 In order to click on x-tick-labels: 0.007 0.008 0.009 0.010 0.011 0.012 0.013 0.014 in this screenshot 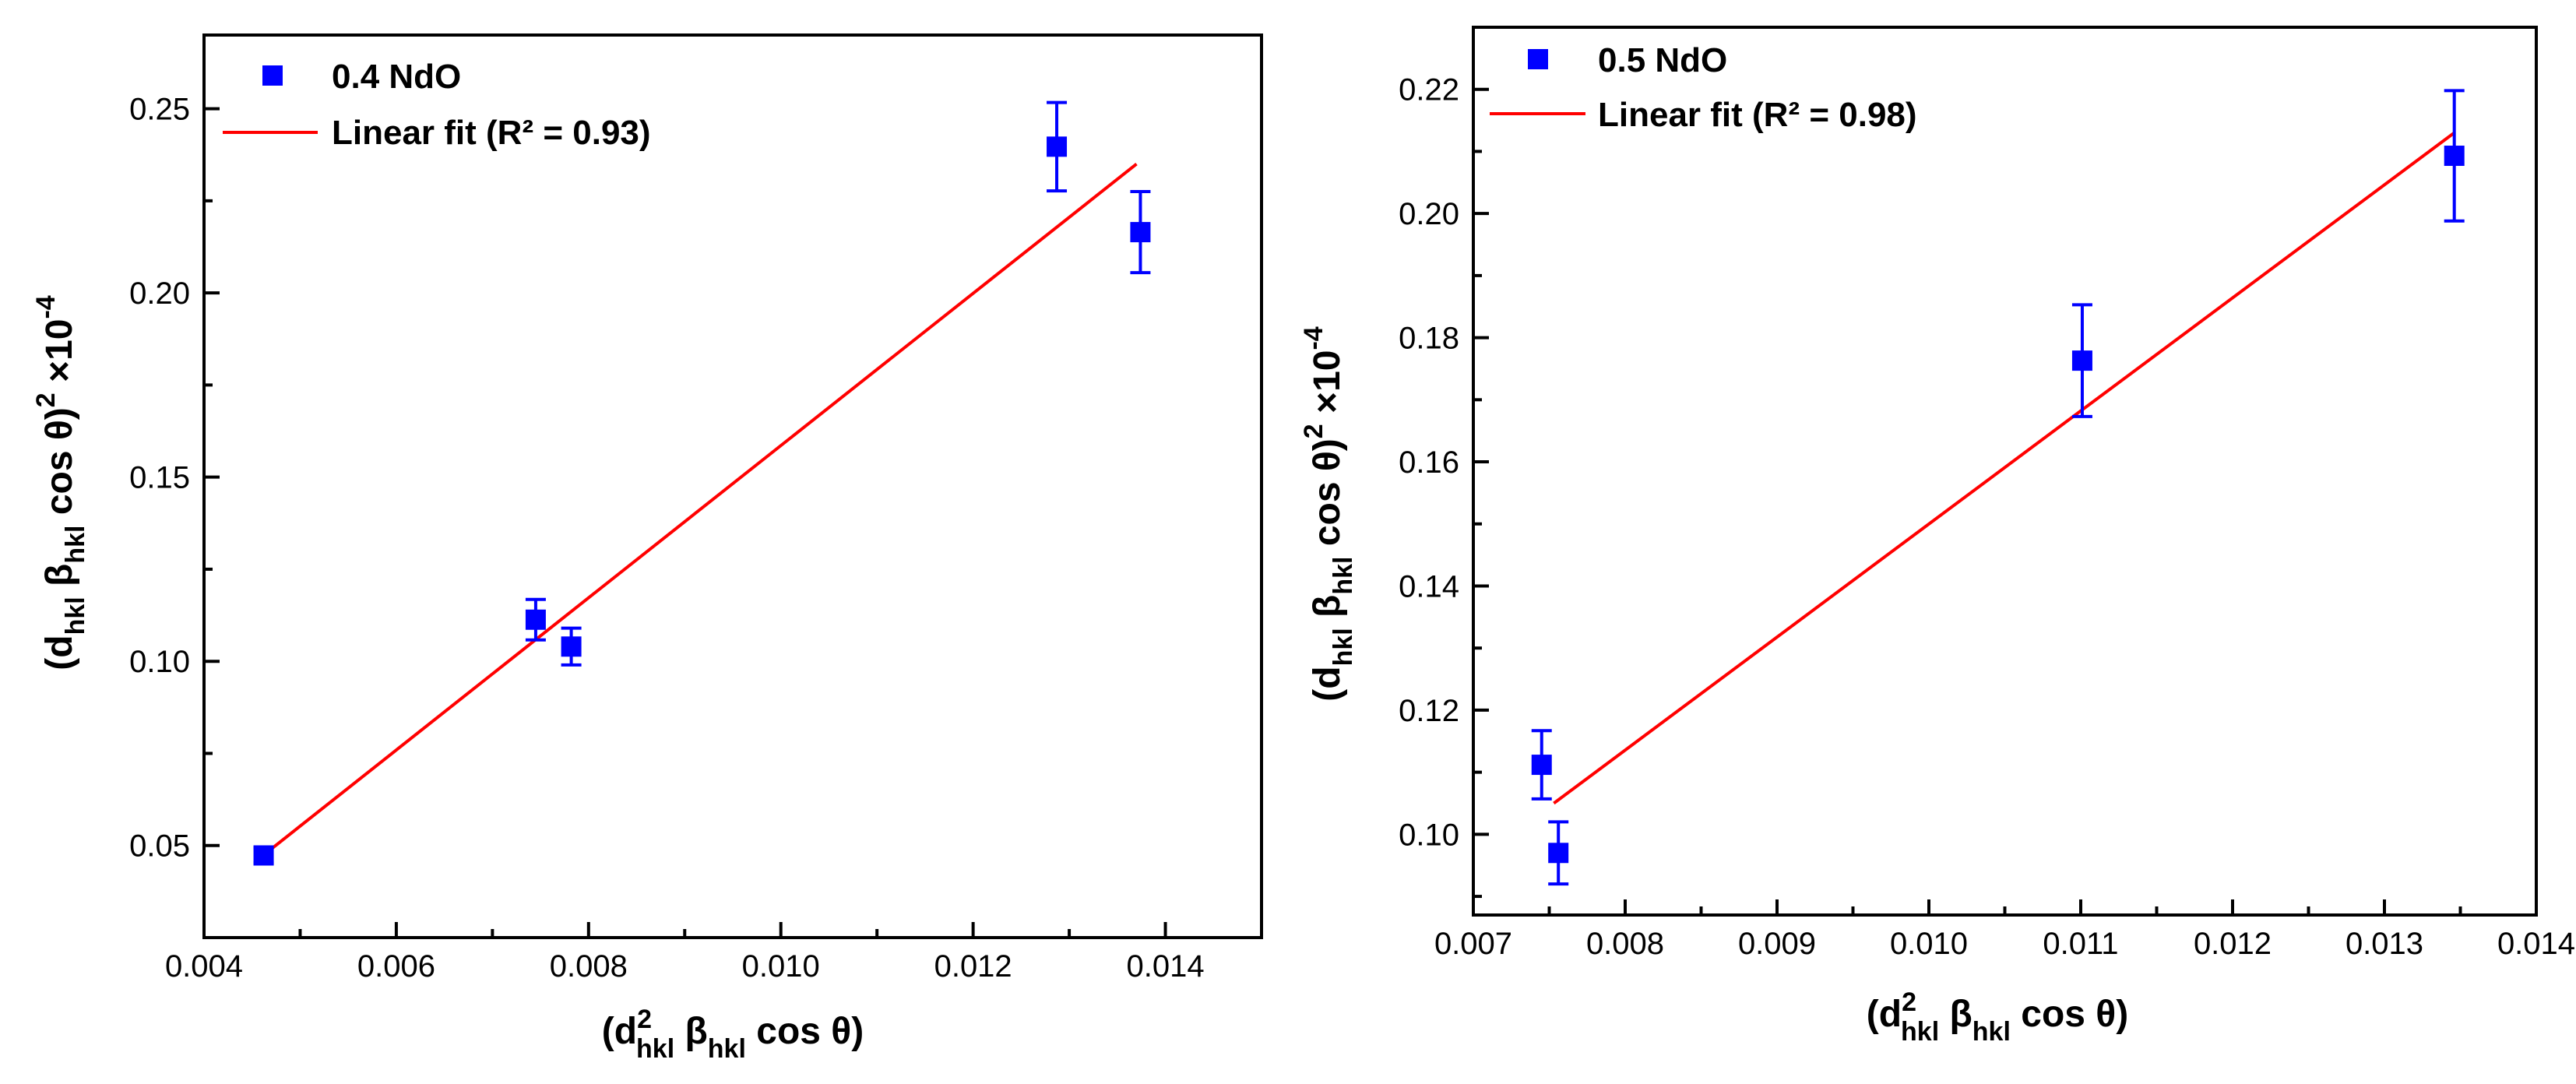, I will do `click(2004, 944)`.